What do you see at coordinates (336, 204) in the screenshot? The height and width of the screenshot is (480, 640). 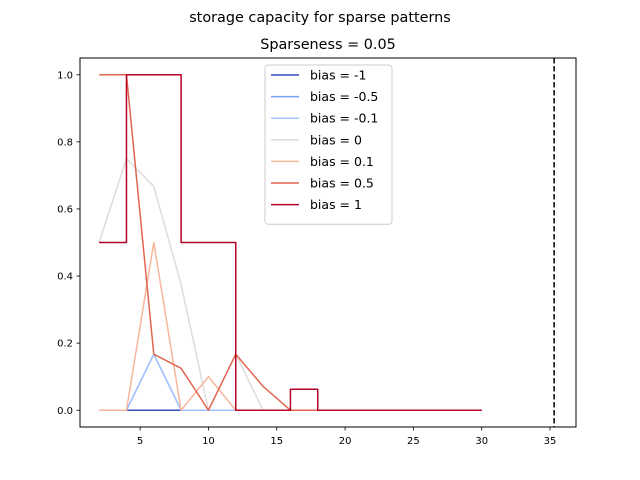 I see `legend-label: bias = 1` at bounding box center [336, 204].